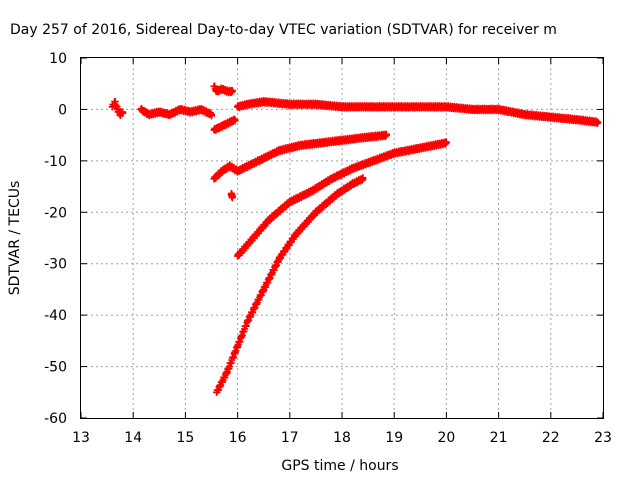 This screenshot has width=640, height=480. Describe the element at coordinates (55, 368) in the screenshot. I see `y-tick-label: -50` at that location.